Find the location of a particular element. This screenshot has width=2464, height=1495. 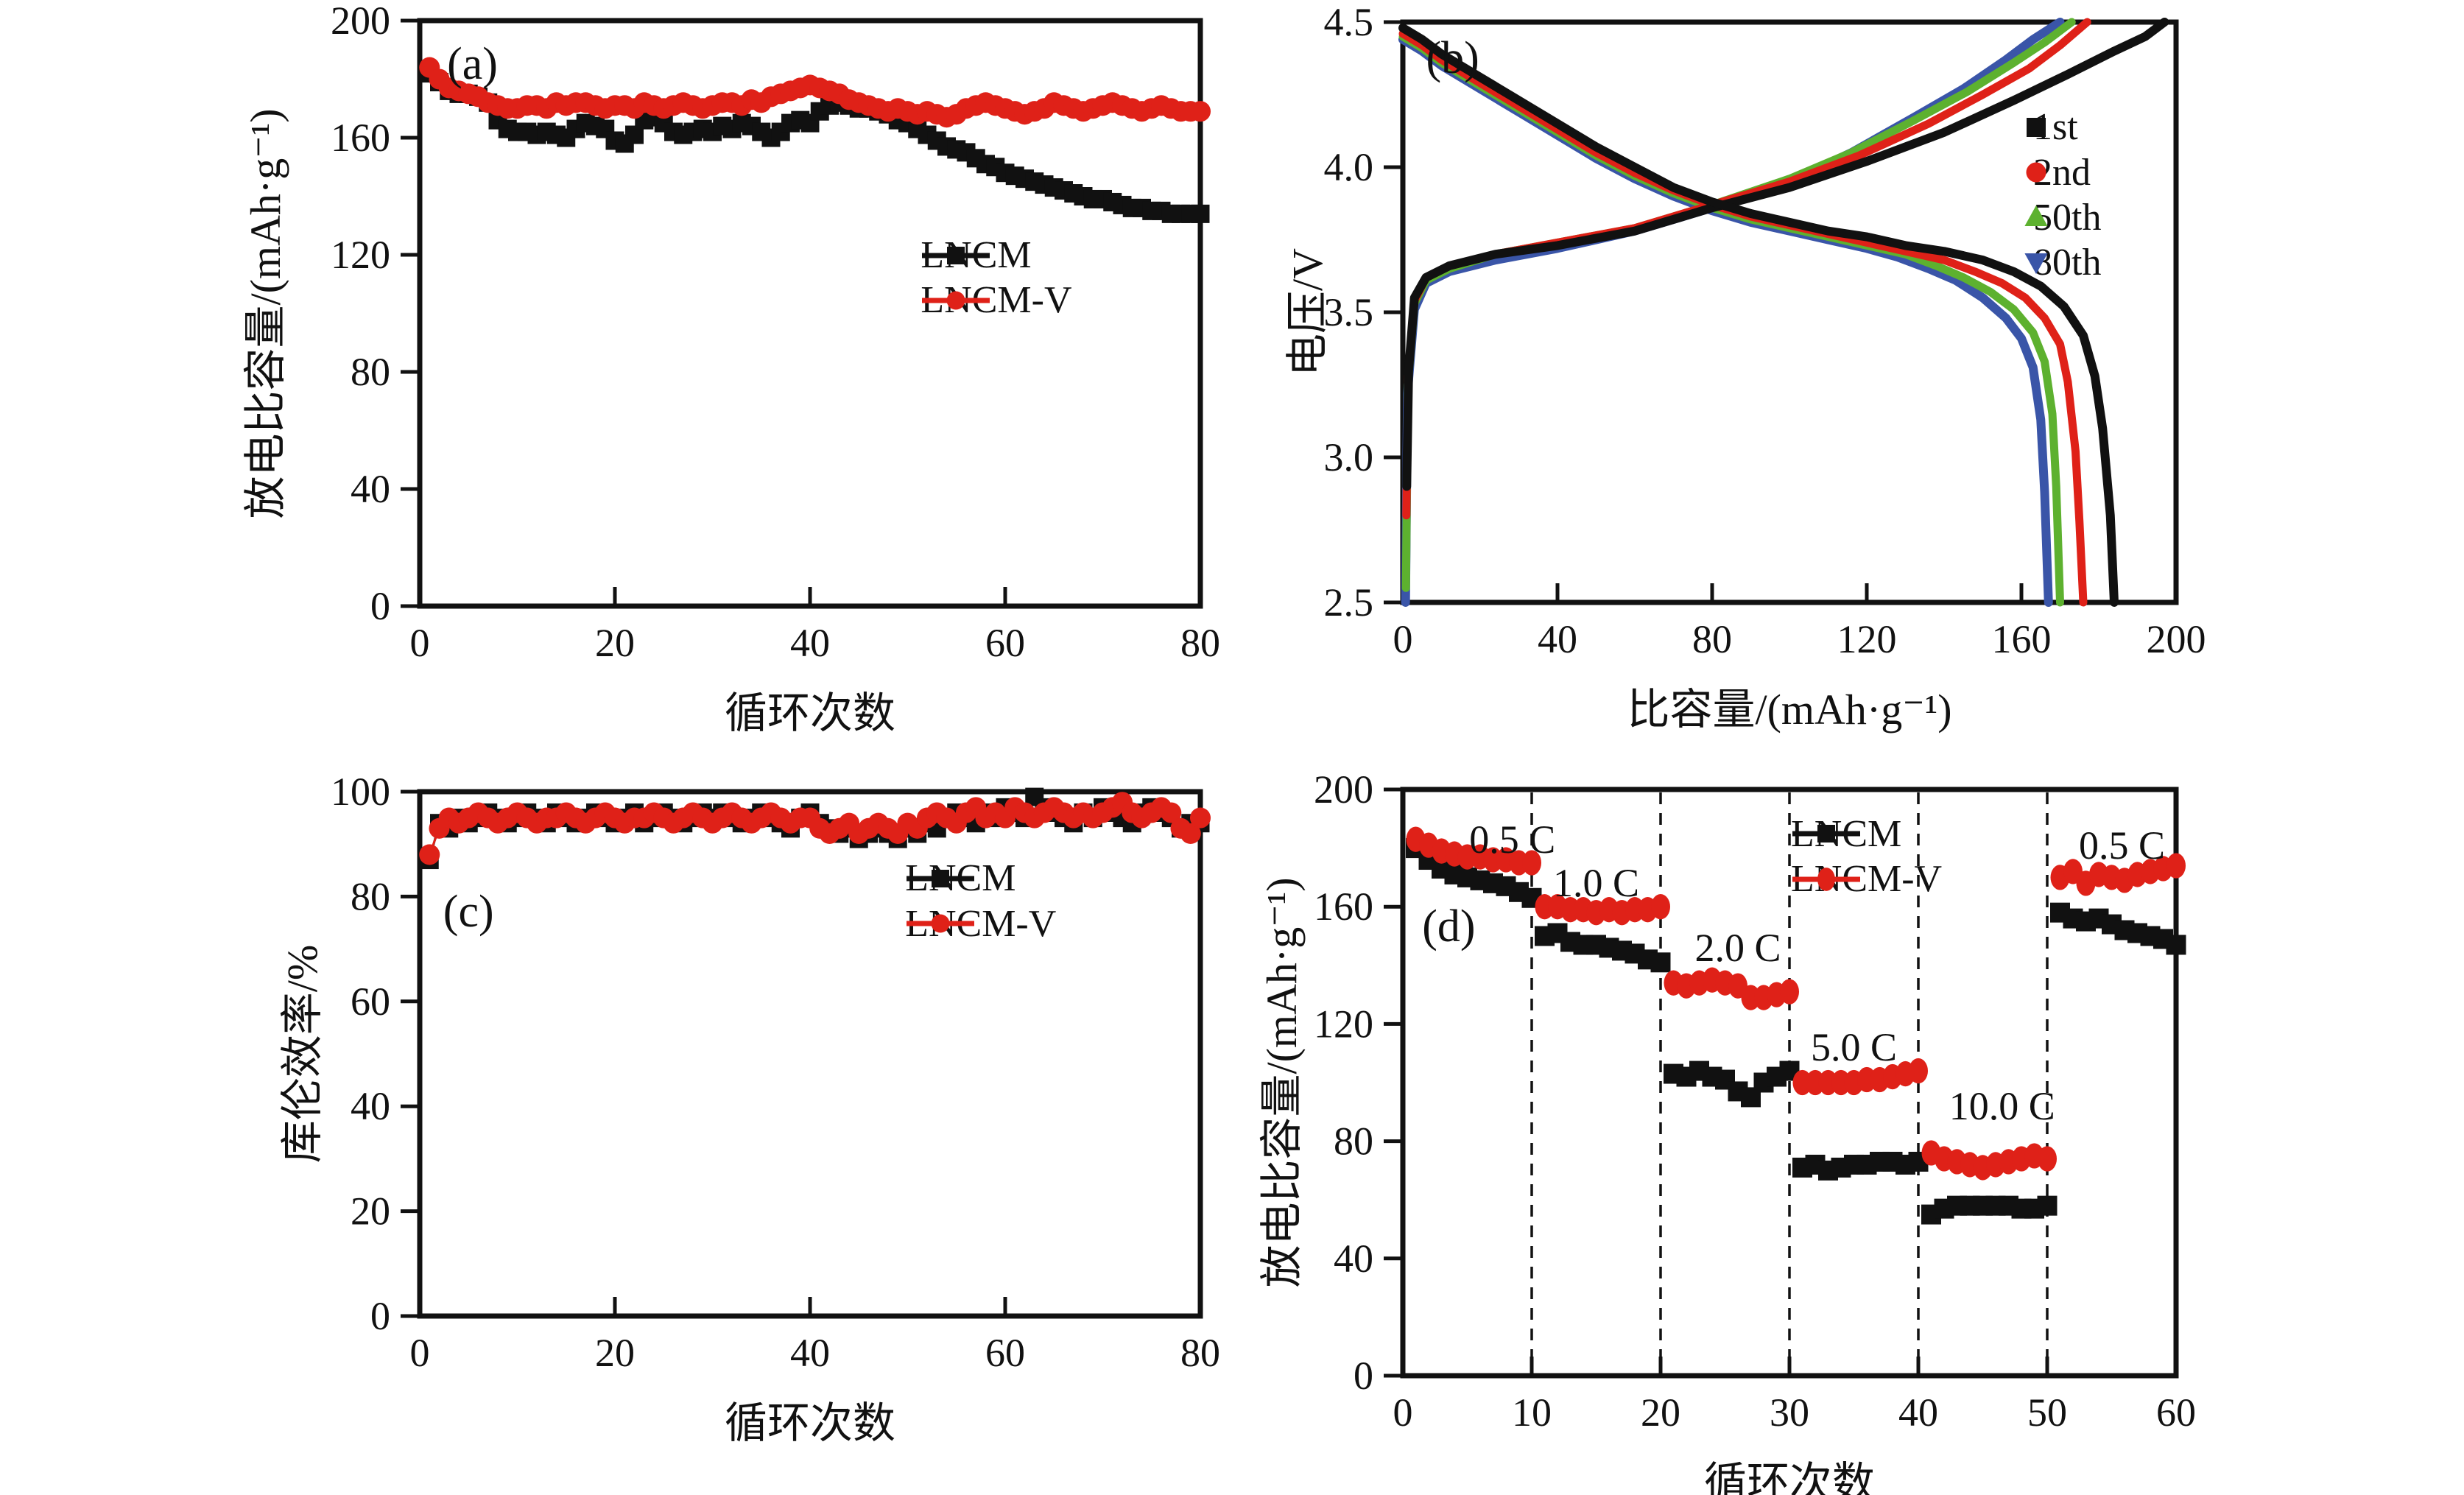

x-axis-title-c: 循环次数 is located at coordinates (810, 1423).